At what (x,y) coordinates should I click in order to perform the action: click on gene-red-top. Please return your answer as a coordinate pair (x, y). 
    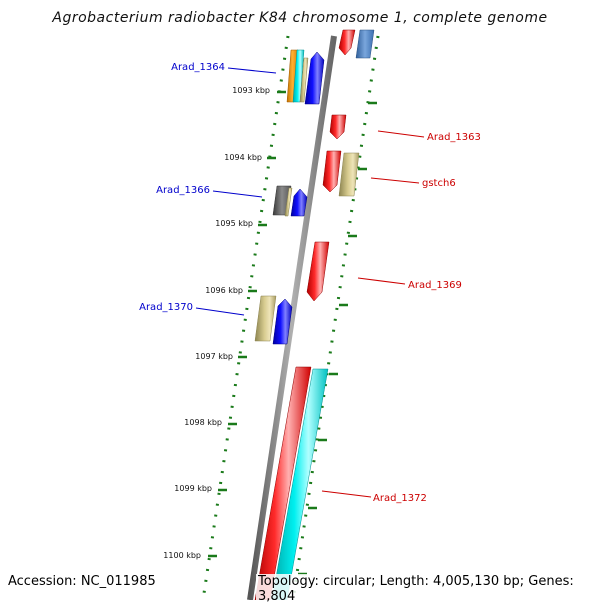
    Looking at the image, I should click on (347, 42).